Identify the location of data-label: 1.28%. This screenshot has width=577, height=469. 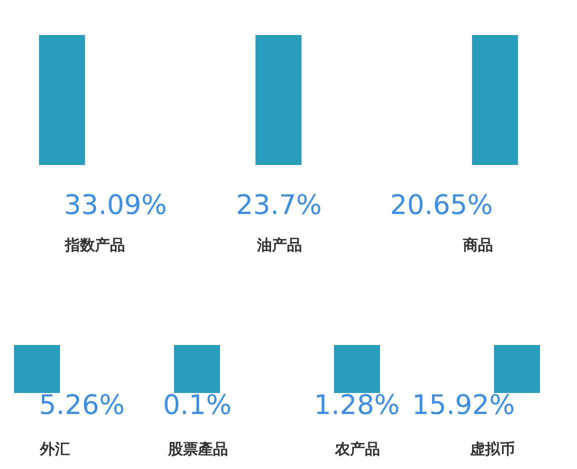
(357, 405).